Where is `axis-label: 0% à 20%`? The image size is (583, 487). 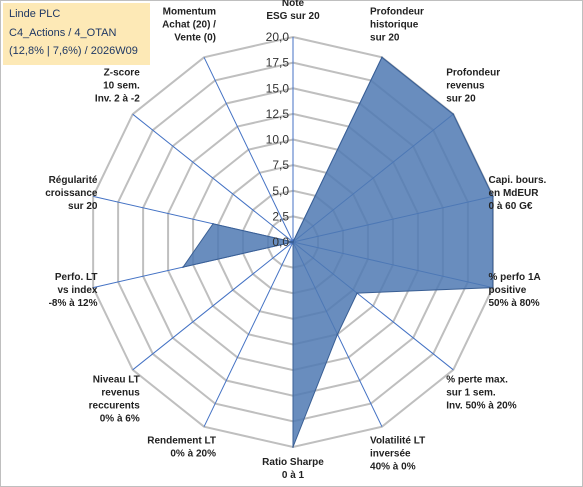
axis-label: 0% à 20% is located at coordinates (193, 453).